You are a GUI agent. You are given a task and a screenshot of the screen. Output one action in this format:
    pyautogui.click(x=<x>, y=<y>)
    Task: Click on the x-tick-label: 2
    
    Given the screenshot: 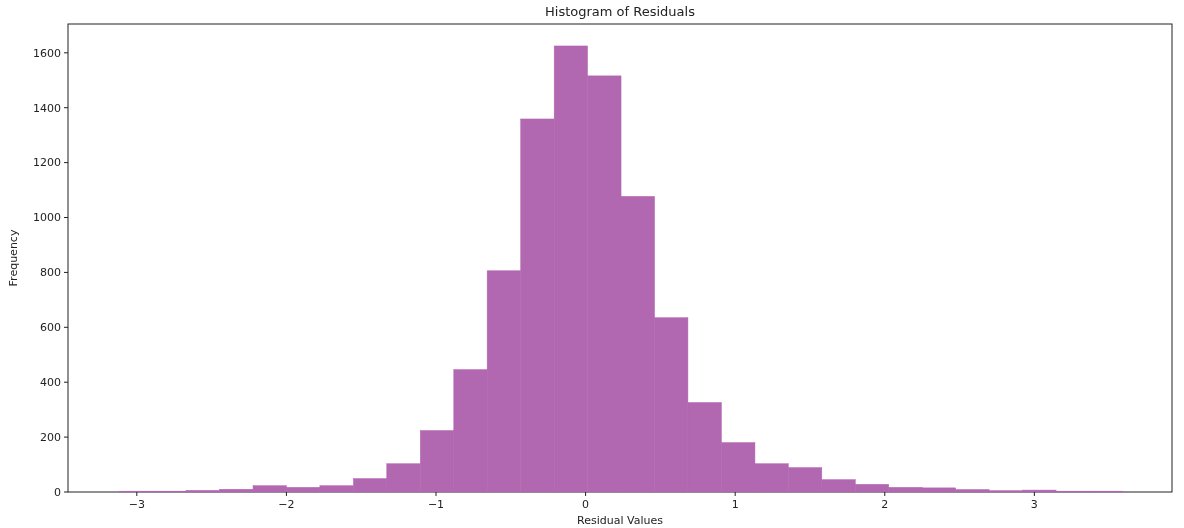 What is the action you would take?
    pyautogui.click(x=885, y=504)
    